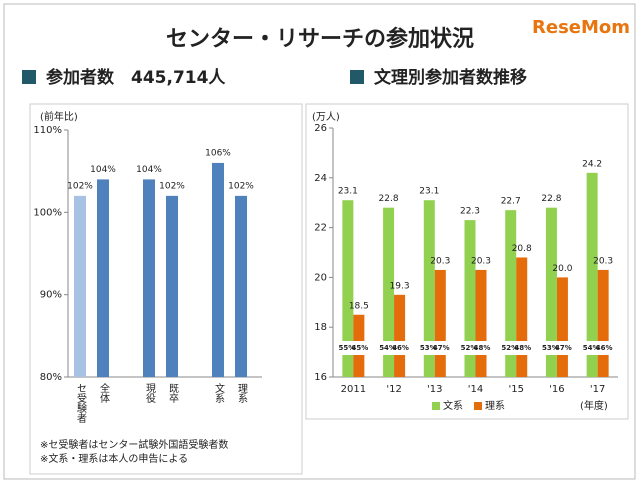  I want to click on value-label: 22.3, so click(470, 212).